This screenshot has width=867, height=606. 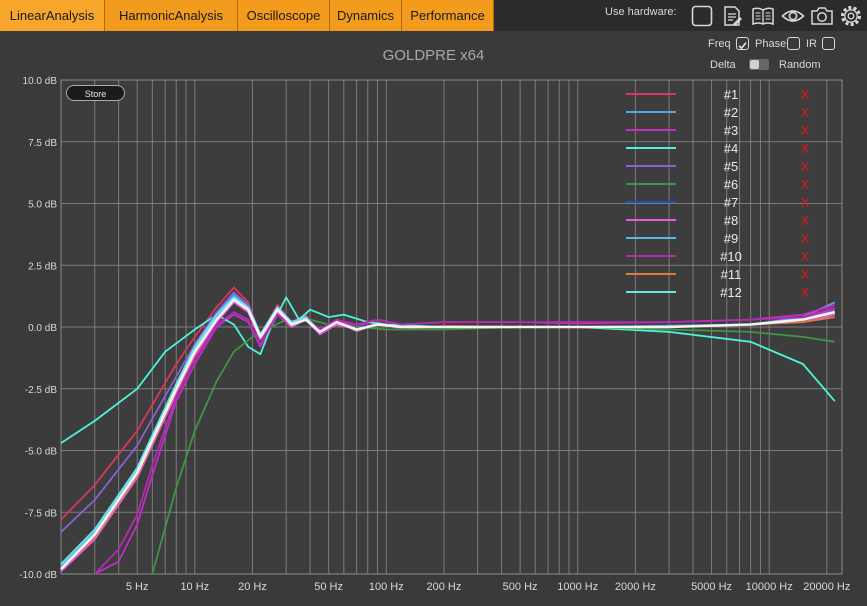 I want to click on eye-icon, so click(x=793, y=16).